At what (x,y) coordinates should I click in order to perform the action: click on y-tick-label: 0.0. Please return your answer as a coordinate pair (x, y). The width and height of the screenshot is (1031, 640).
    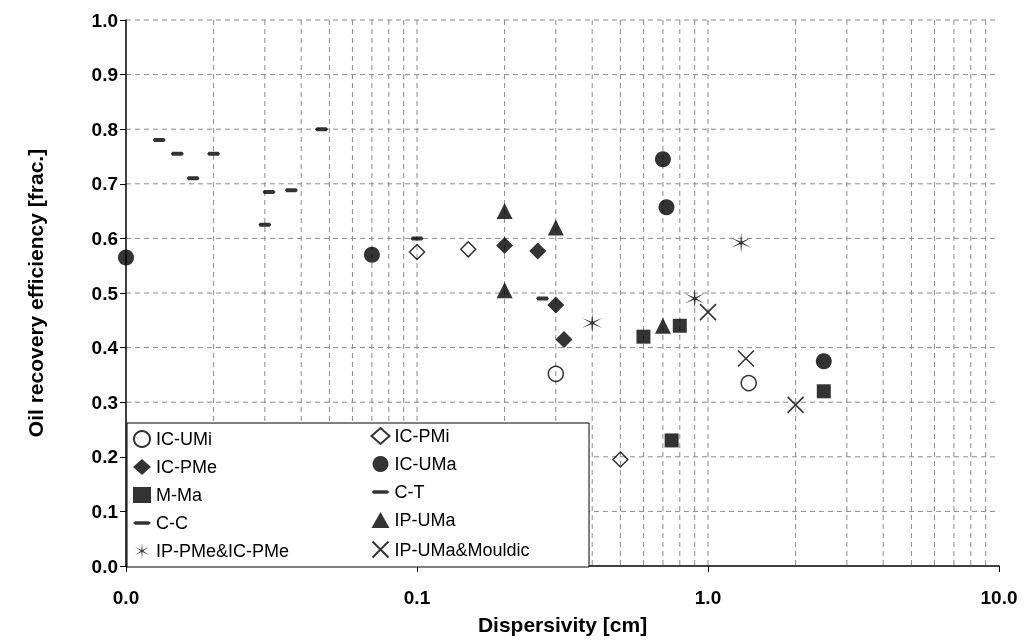
    Looking at the image, I should click on (104, 566).